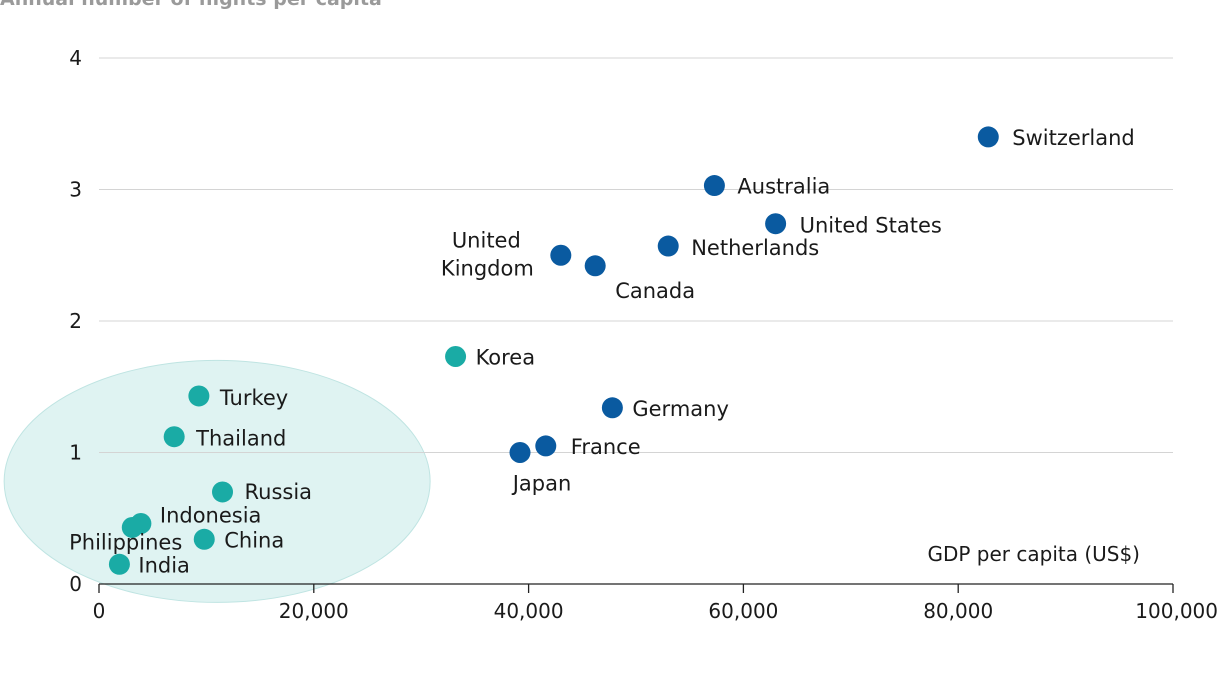  I want to click on point-germany, so click(612, 408).